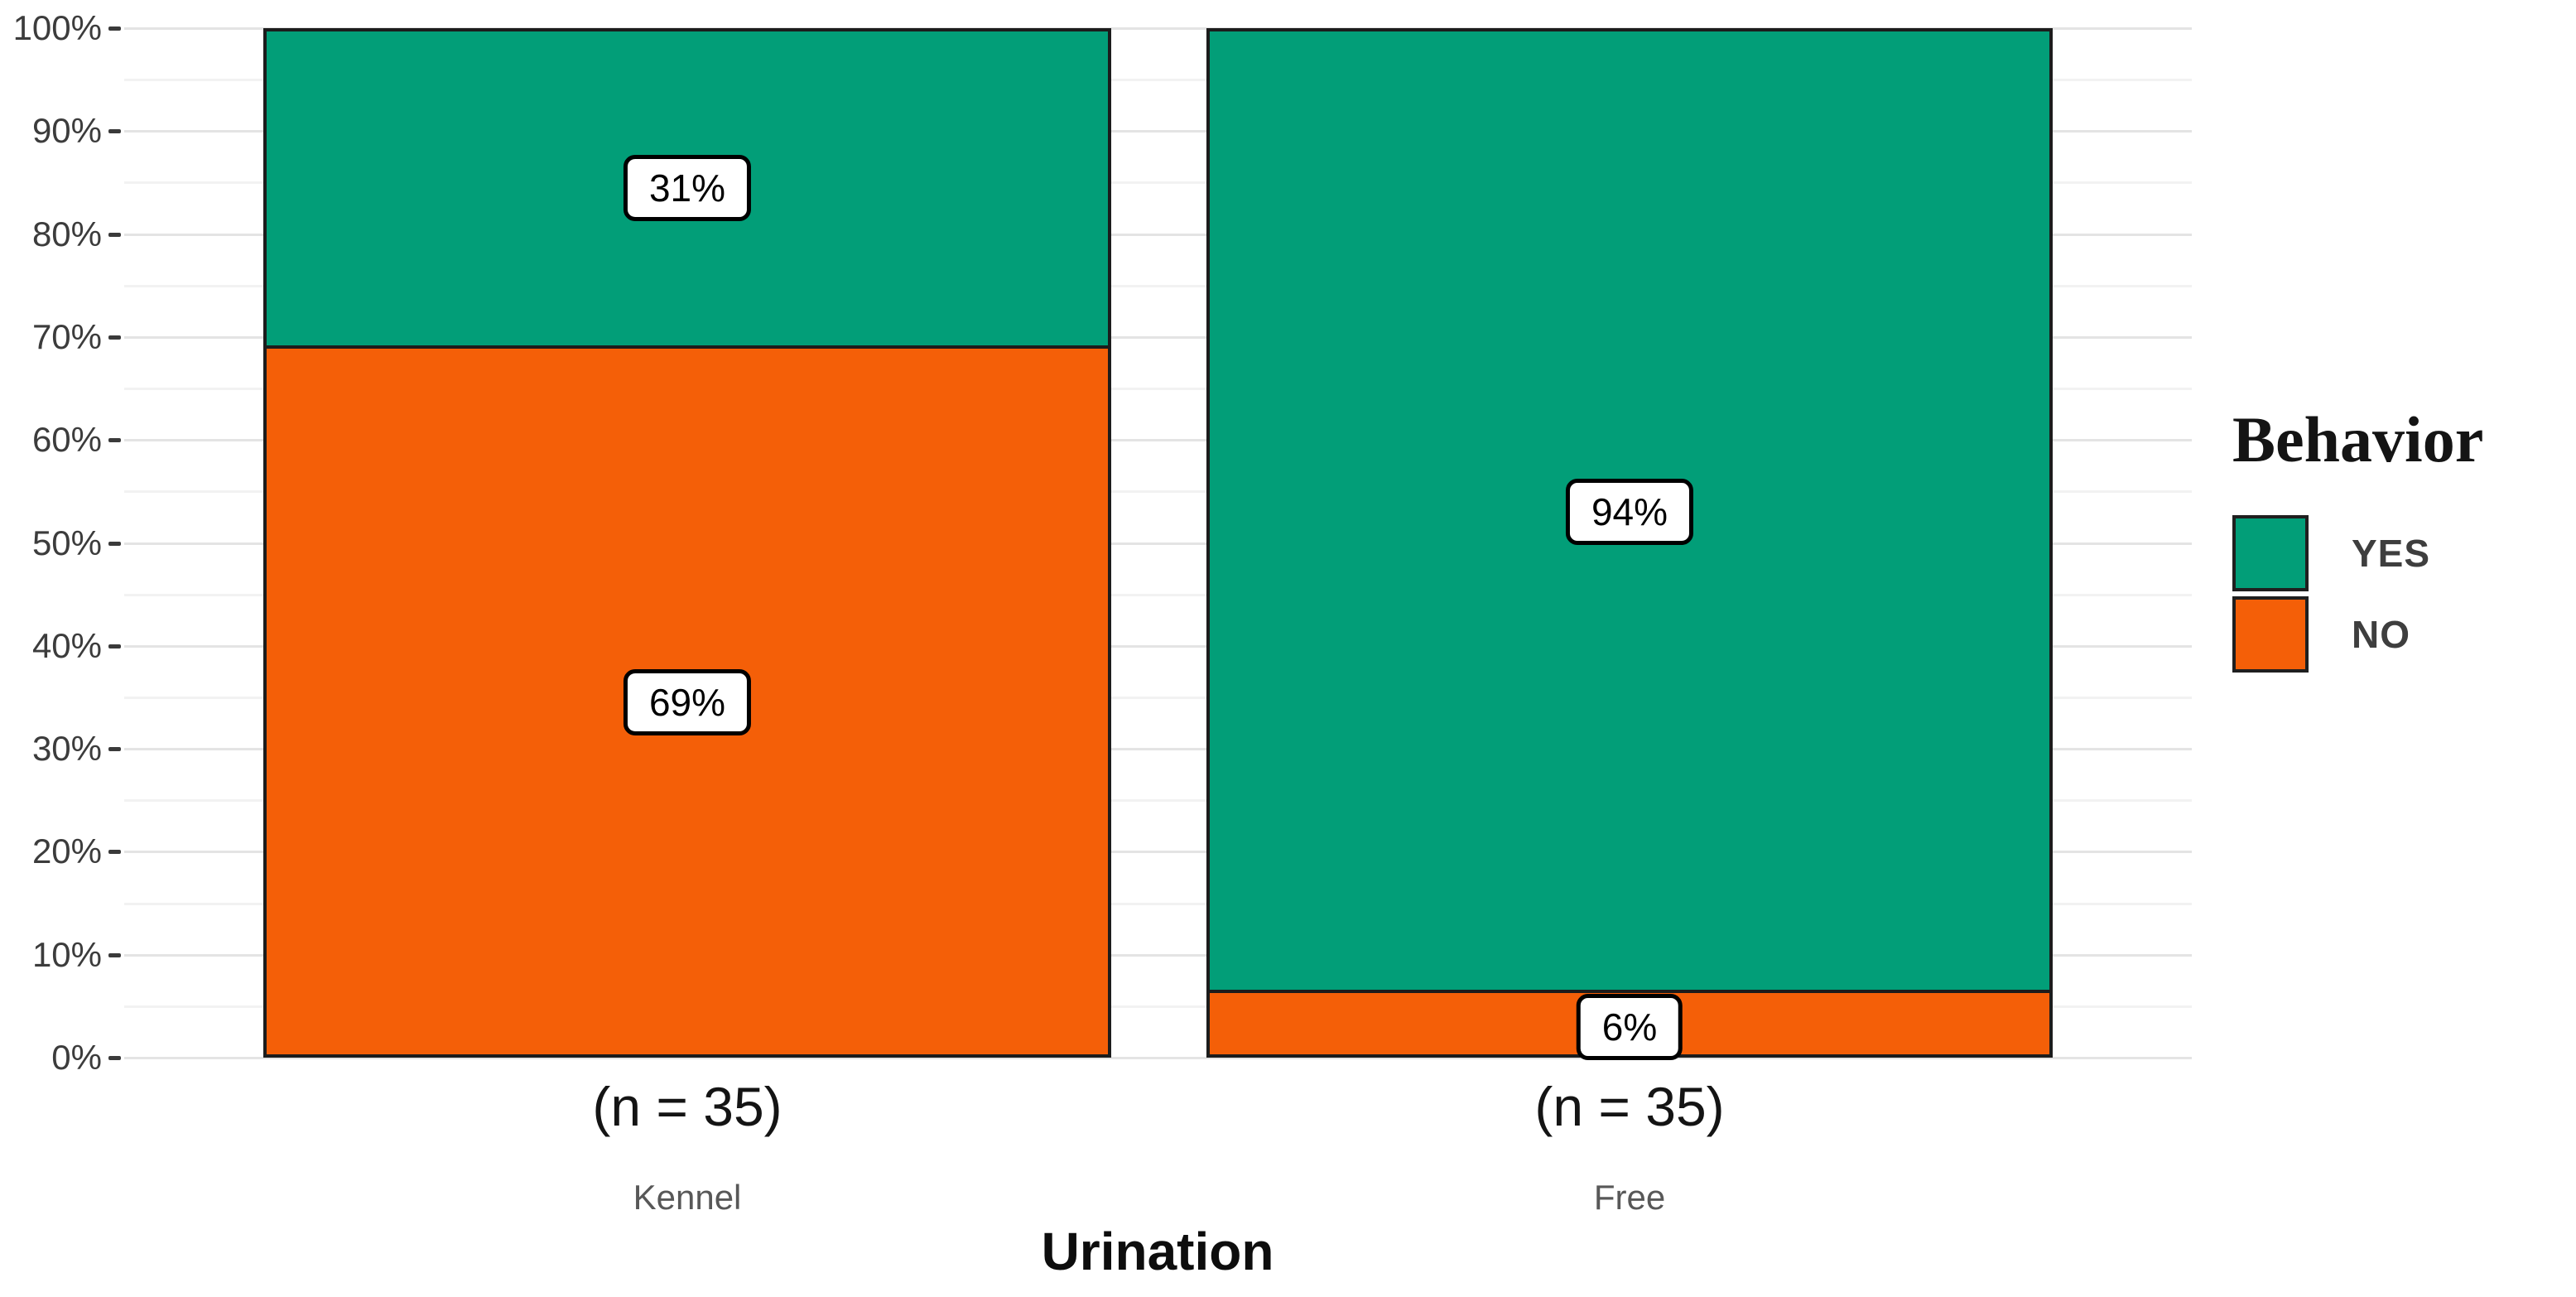 Image resolution: width=2576 pixels, height=1297 pixels. I want to click on y-axis: 0% 10% 20% 30% 40% 50% 60% 70% 80% 90% 100%, so click(62, 648).